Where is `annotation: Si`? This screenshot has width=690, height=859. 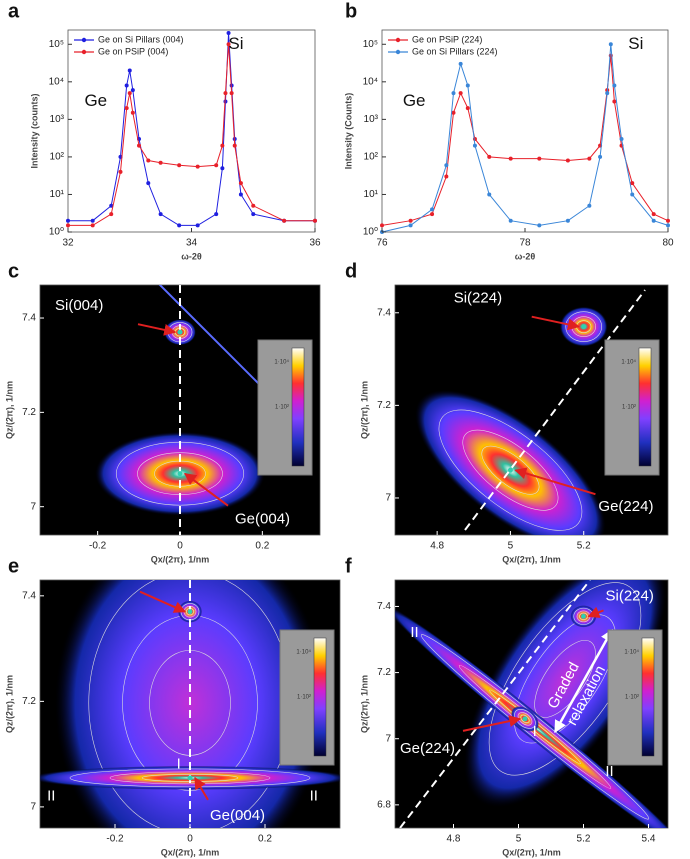
annotation: Si is located at coordinates (235, 43).